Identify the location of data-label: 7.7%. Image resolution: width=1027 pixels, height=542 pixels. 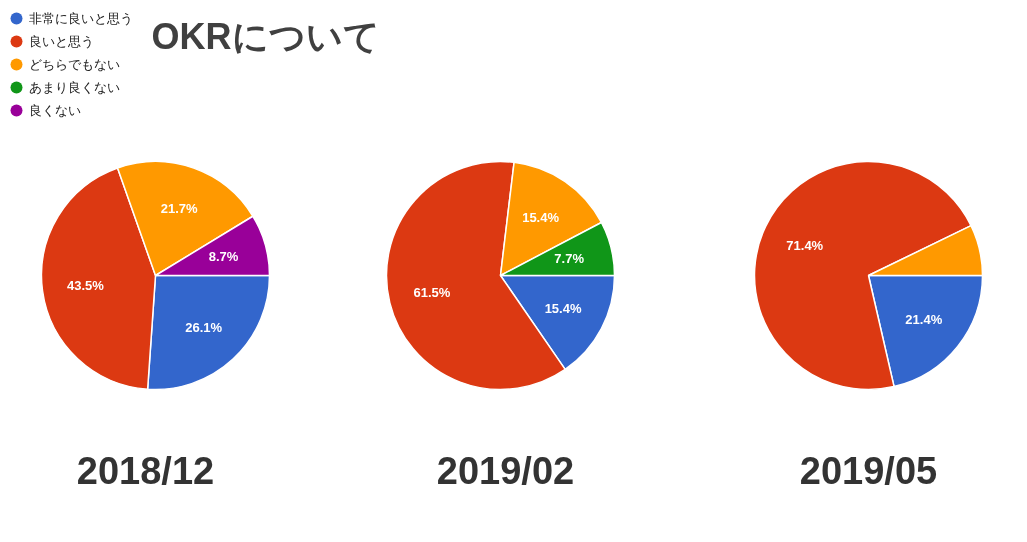
(569, 259).